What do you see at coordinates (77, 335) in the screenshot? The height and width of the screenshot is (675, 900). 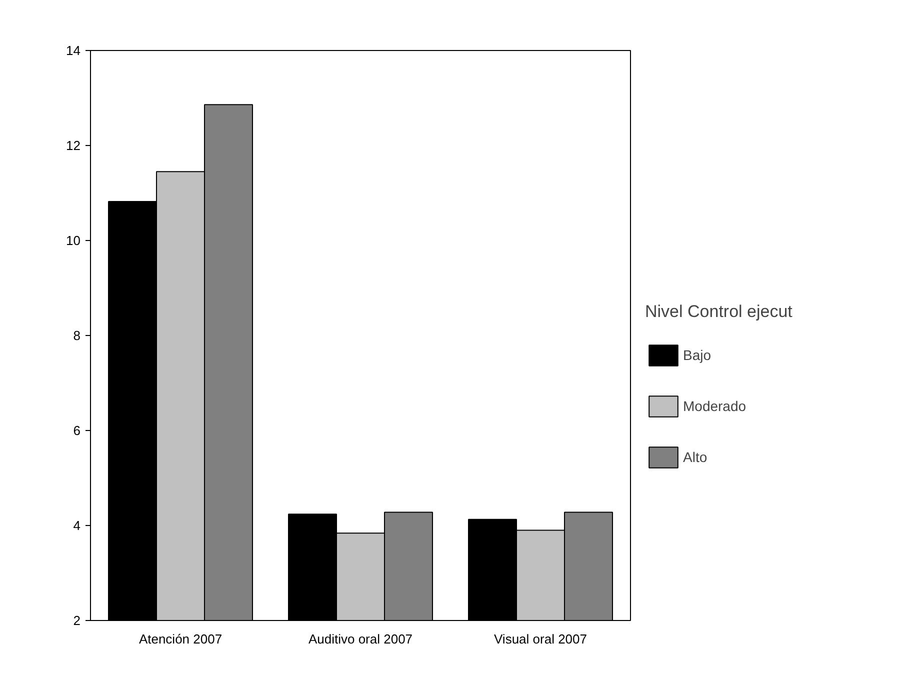 I see `y-tick-label: 8` at bounding box center [77, 335].